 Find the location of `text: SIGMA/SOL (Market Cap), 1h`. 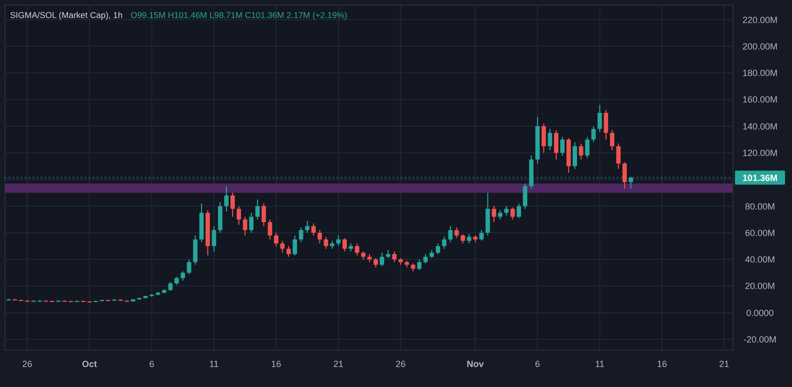

text: SIGMA/SOL (Market Cap), 1h is located at coordinates (66, 15).